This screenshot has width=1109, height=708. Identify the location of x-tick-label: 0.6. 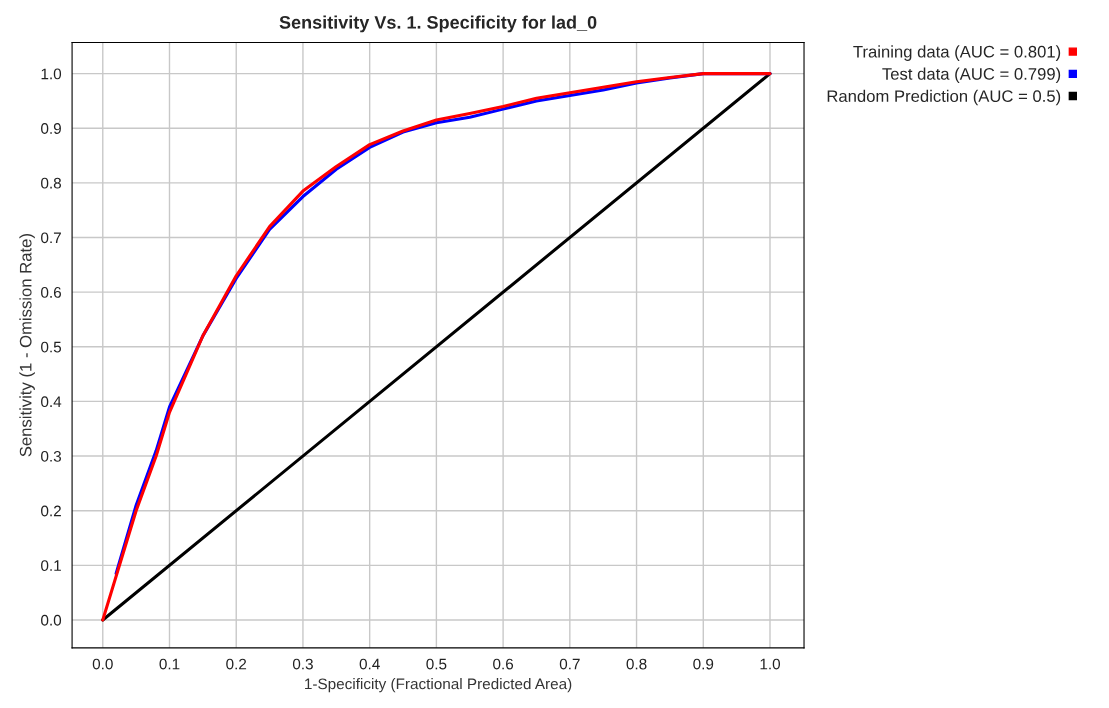
(503, 664).